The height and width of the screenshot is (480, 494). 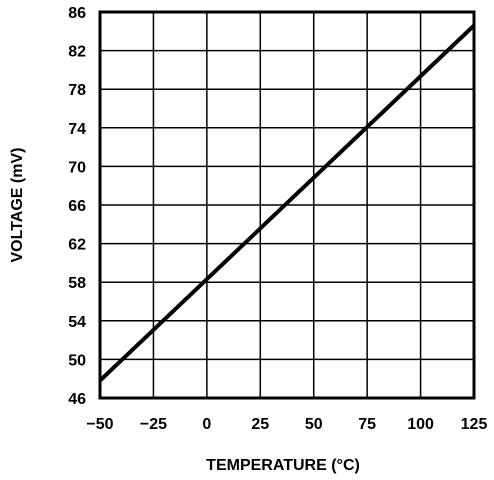 What do you see at coordinates (77, 399) in the screenshot?
I see `y-tick-label: 46` at bounding box center [77, 399].